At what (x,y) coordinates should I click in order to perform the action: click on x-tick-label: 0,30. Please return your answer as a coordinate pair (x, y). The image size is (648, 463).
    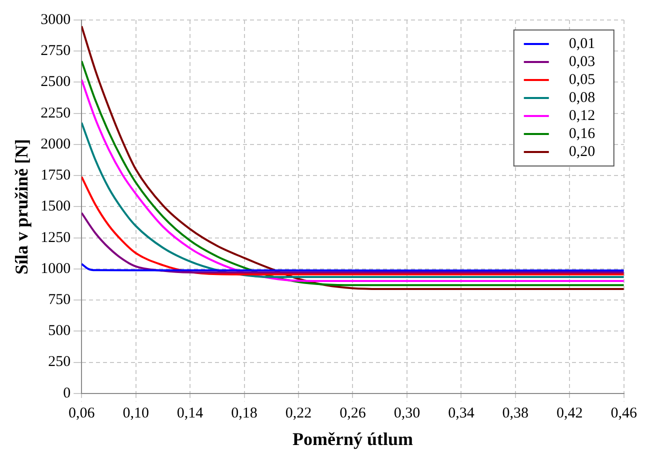
    Looking at the image, I should click on (407, 413).